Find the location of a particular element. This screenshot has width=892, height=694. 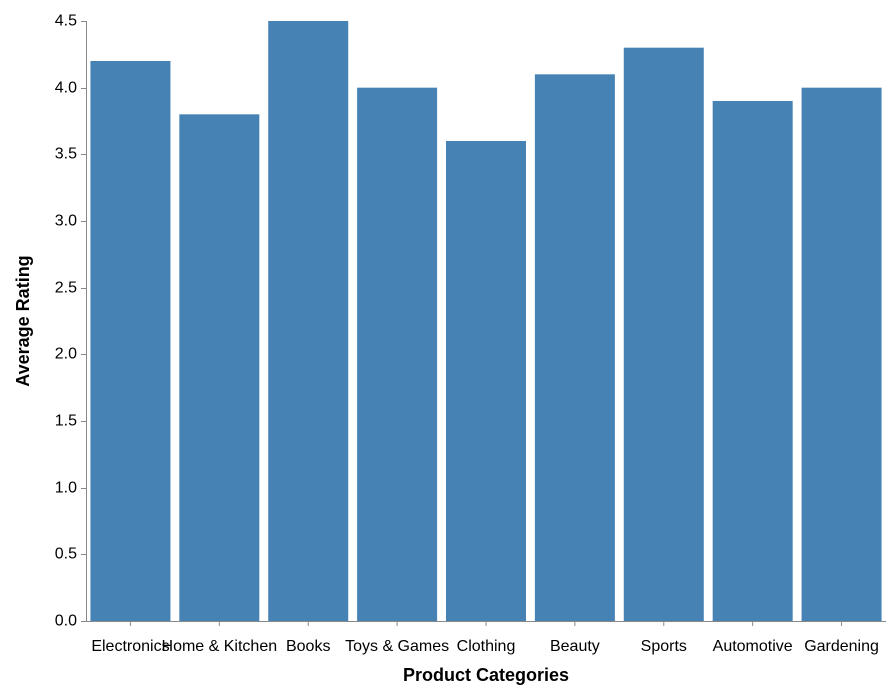

x-tick-label: Sports is located at coordinates (664, 646).